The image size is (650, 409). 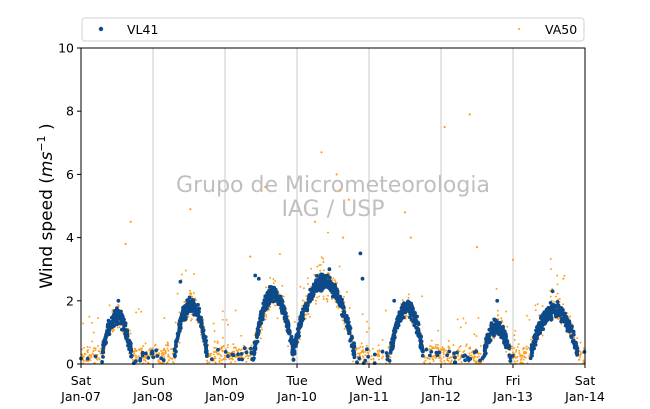 What do you see at coordinates (46, 205) in the screenshot?
I see `y-axis-label: Wind speed (ms−1 )` at bounding box center [46, 205].